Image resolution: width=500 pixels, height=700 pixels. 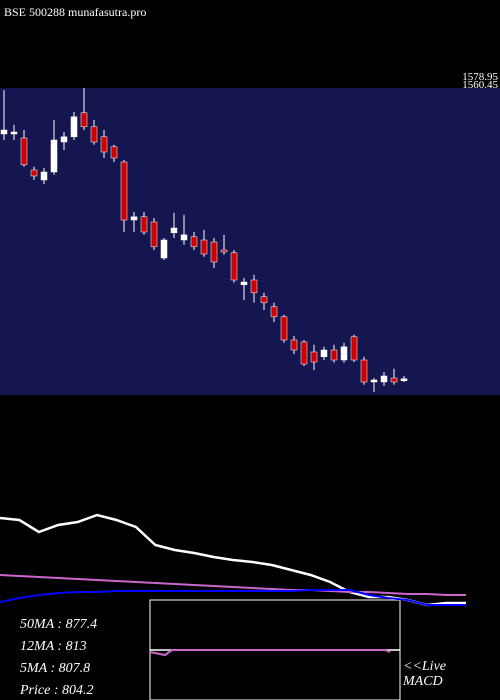 What do you see at coordinates (75, 12) in the screenshot?
I see `chart-title: BSE 500288 munafasutra.pro` at bounding box center [75, 12].